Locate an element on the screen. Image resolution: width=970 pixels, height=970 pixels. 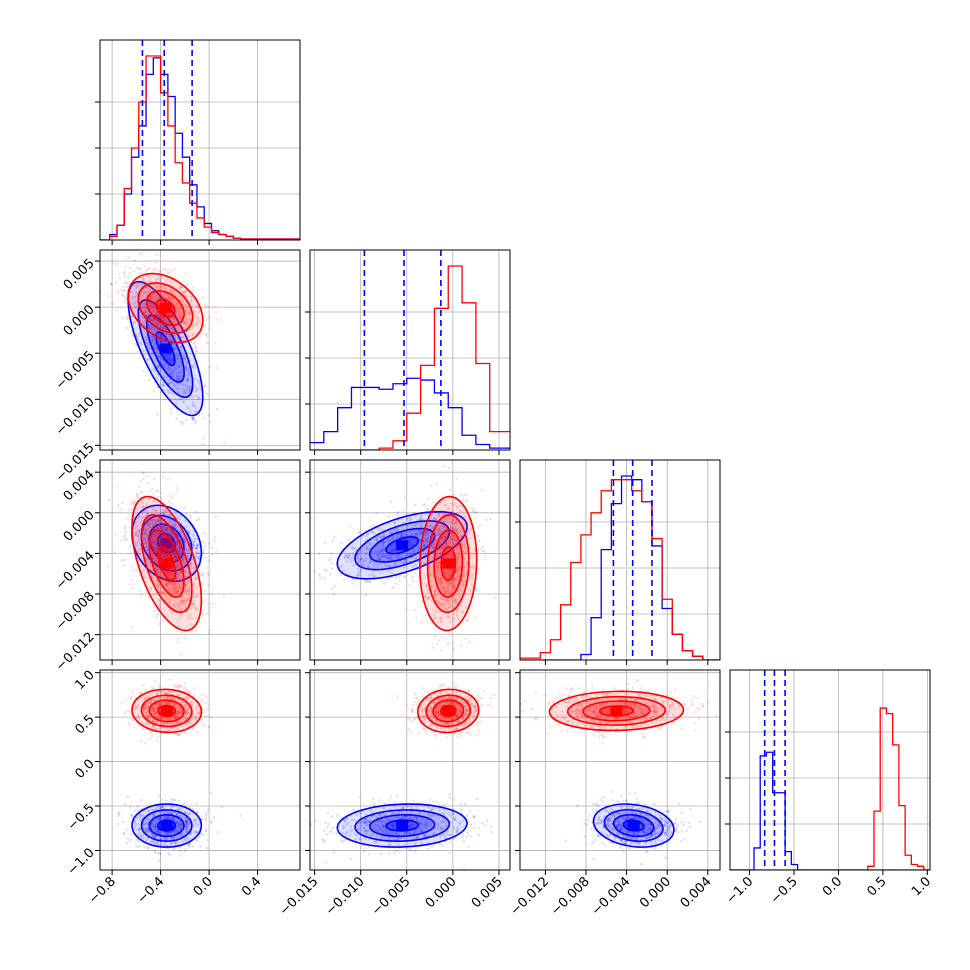
panel-frame is located at coordinates (410, 350).